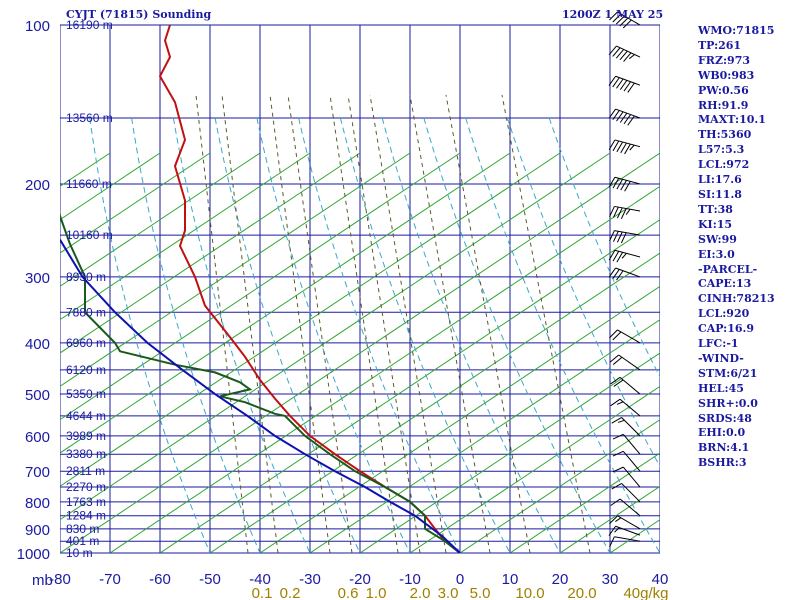  What do you see at coordinates (728, 403) in the screenshot?
I see `index-line: SHR+:0.0` at bounding box center [728, 403].